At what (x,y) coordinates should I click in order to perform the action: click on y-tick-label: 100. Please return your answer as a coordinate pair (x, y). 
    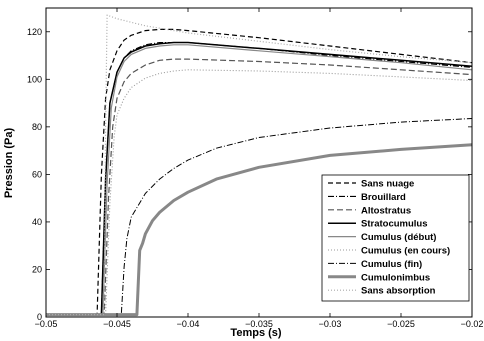
    Looking at the image, I should click on (34, 79).